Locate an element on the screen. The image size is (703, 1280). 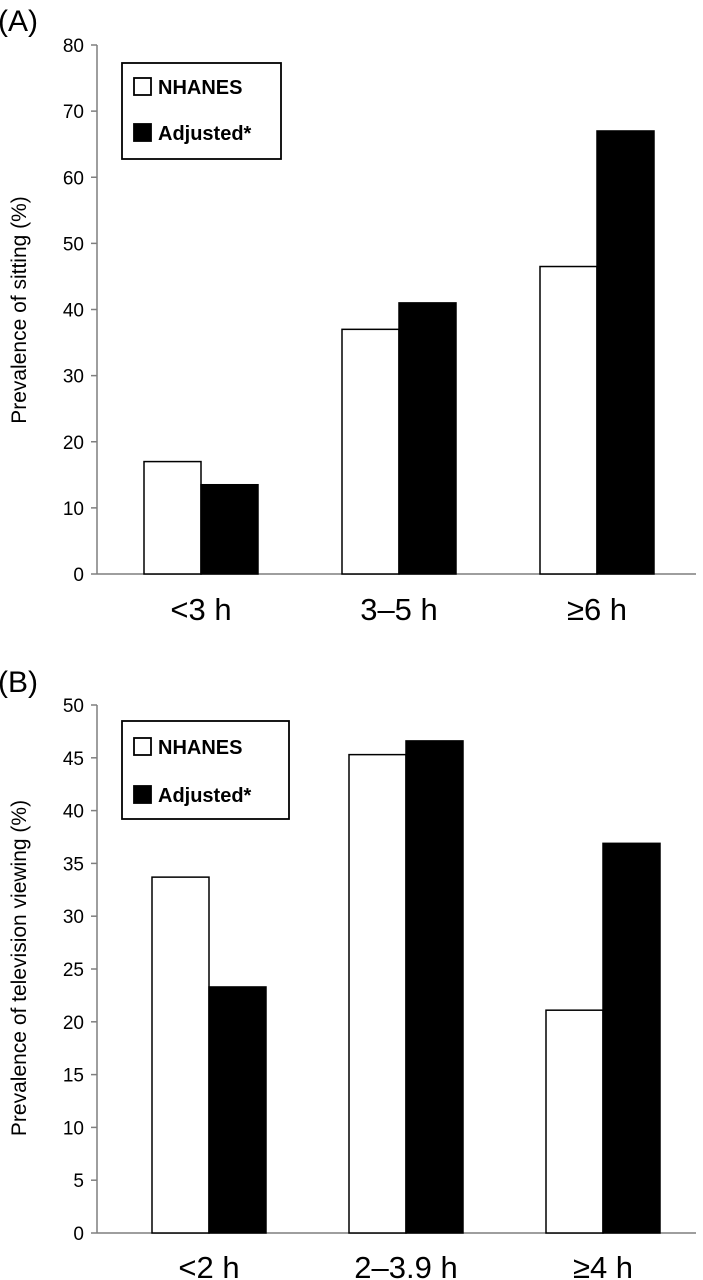
y-tick-label: 70 is located at coordinates (73, 112).